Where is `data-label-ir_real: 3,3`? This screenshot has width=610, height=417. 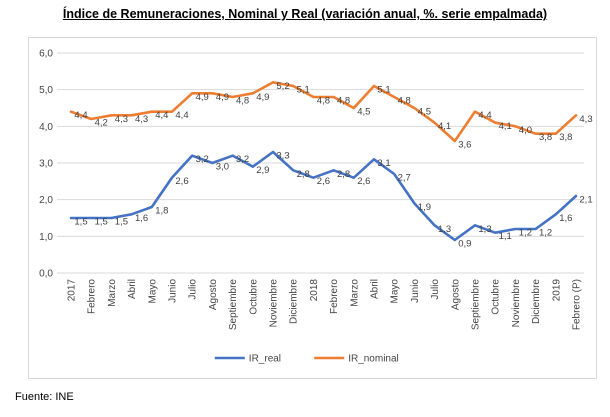
data-label-ir_real: 3,3 is located at coordinates (282, 156).